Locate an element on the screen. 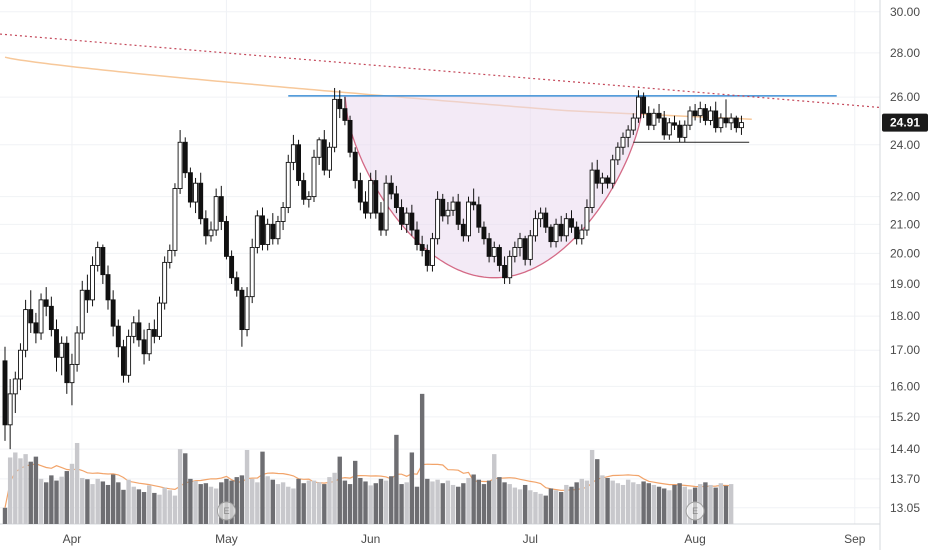  y-tick-label: 18.00 is located at coordinates (905, 316).